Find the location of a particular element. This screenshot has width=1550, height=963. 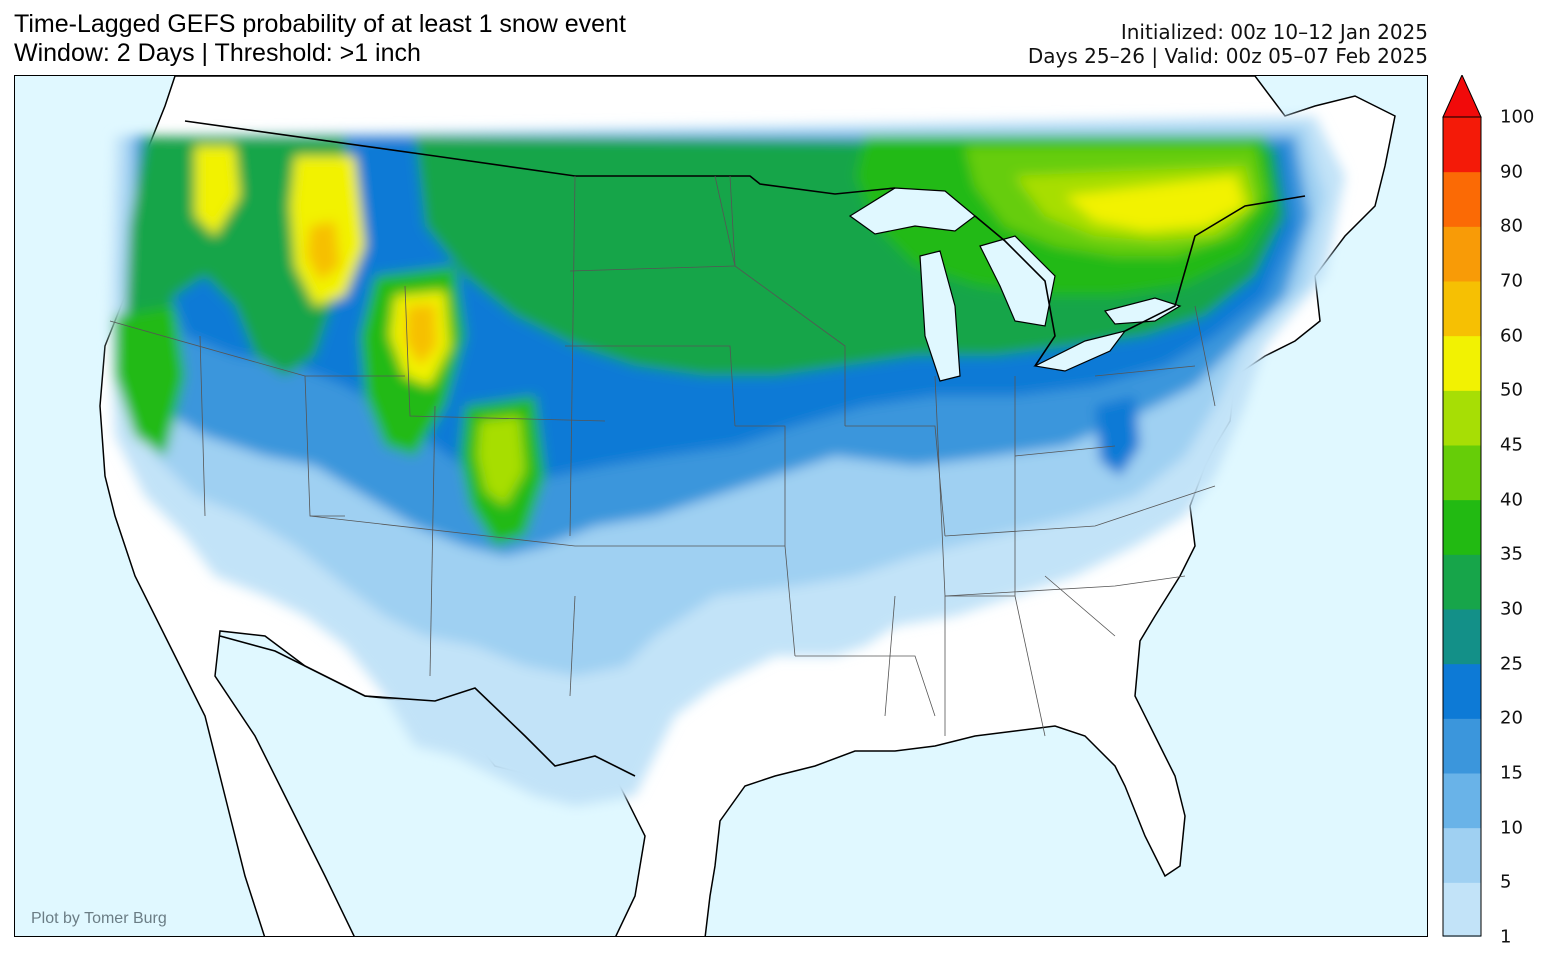

title-line-2: Window: 2 Days | Threshold: >1 inch is located at coordinates (217, 53).